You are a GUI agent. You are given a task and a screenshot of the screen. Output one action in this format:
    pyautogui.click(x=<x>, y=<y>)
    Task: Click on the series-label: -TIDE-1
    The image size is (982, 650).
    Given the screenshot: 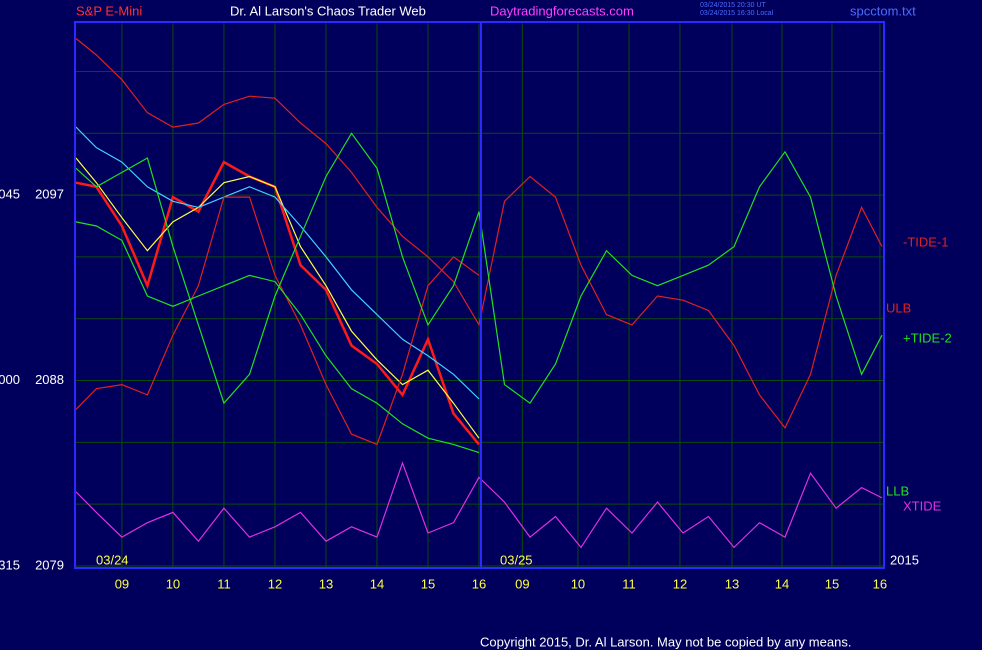 What is the action you would take?
    pyautogui.click(x=926, y=241)
    